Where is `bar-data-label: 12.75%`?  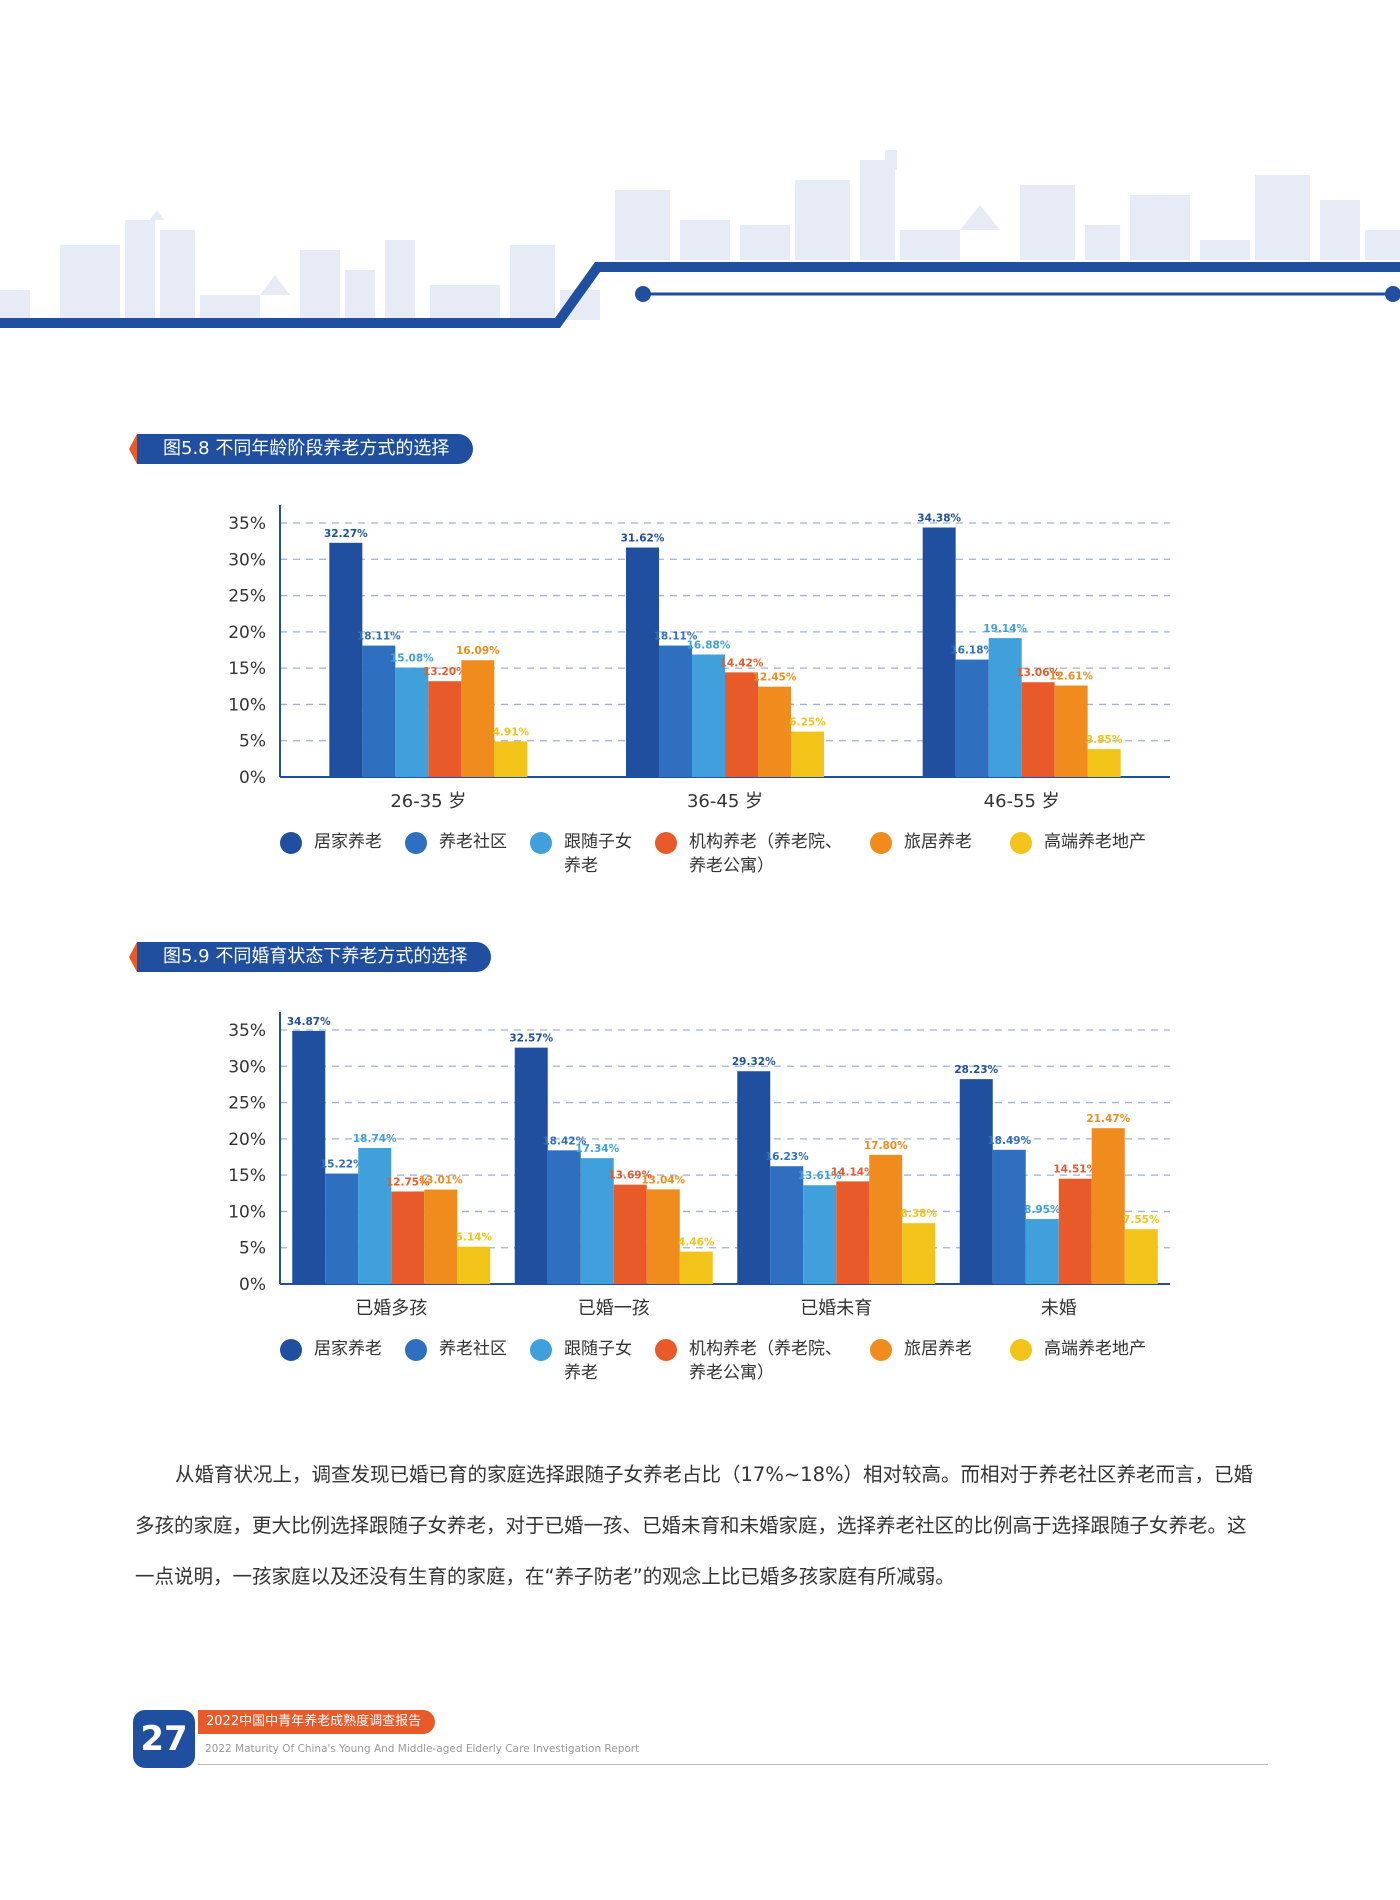 bar-data-label: 12.75% is located at coordinates (408, 1182).